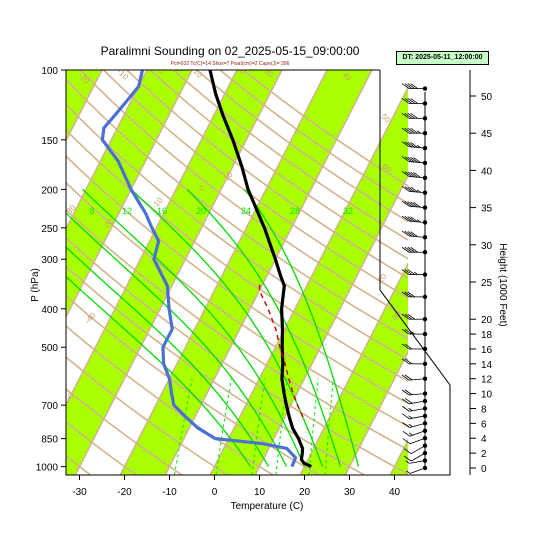  I want to click on height-tick-label: 18, so click(487, 335).